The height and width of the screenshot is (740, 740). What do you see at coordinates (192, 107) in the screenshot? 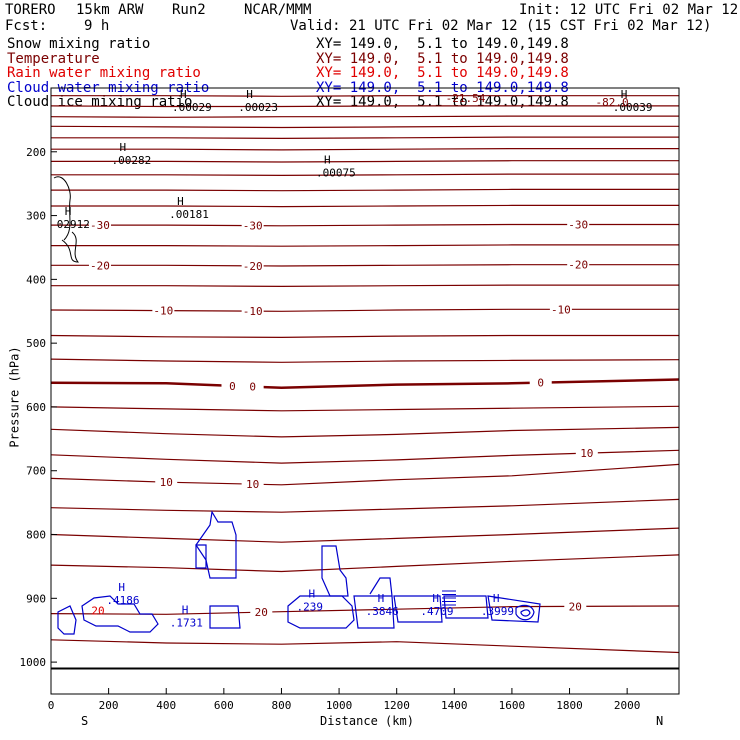
I see `maximum-value: .00029` at bounding box center [192, 107].